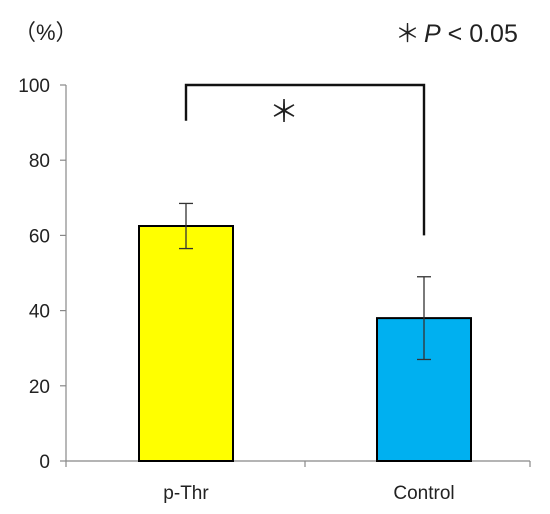 This screenshot has height=514, width=550. I want to click on significance-bracket-line, so click(305, 159).